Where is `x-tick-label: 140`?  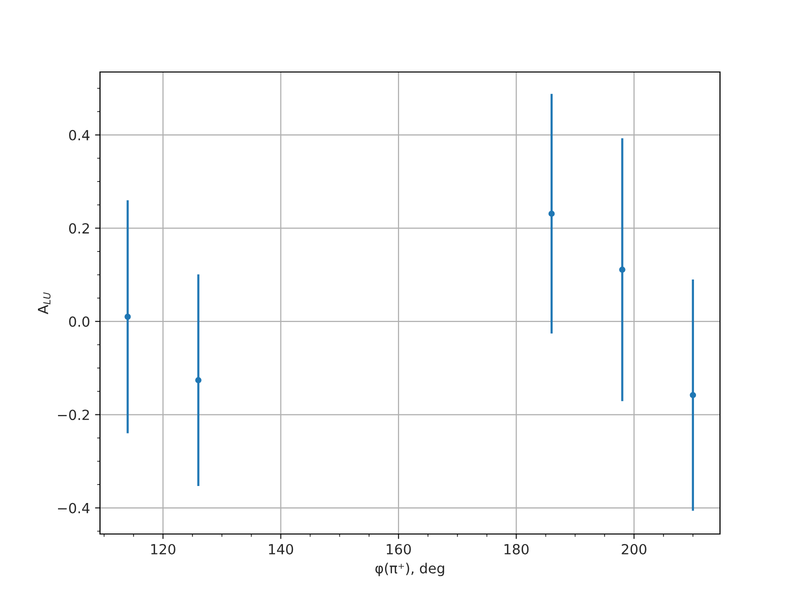
x-tick-label: 140 is located at coordinates (281, 549).